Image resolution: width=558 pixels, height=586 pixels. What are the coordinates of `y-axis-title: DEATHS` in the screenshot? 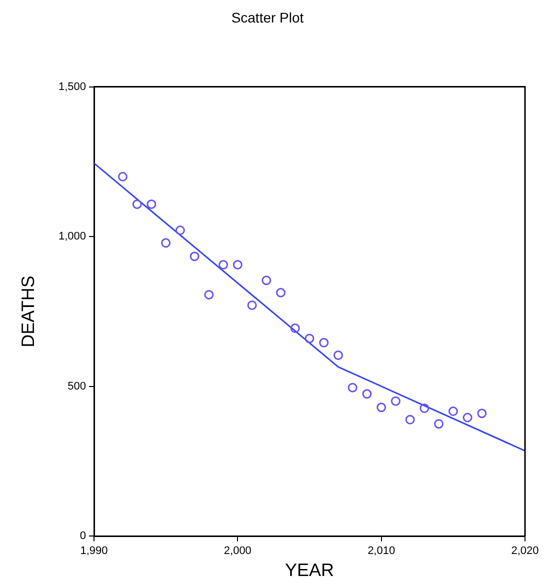 It's located at (28, 312).